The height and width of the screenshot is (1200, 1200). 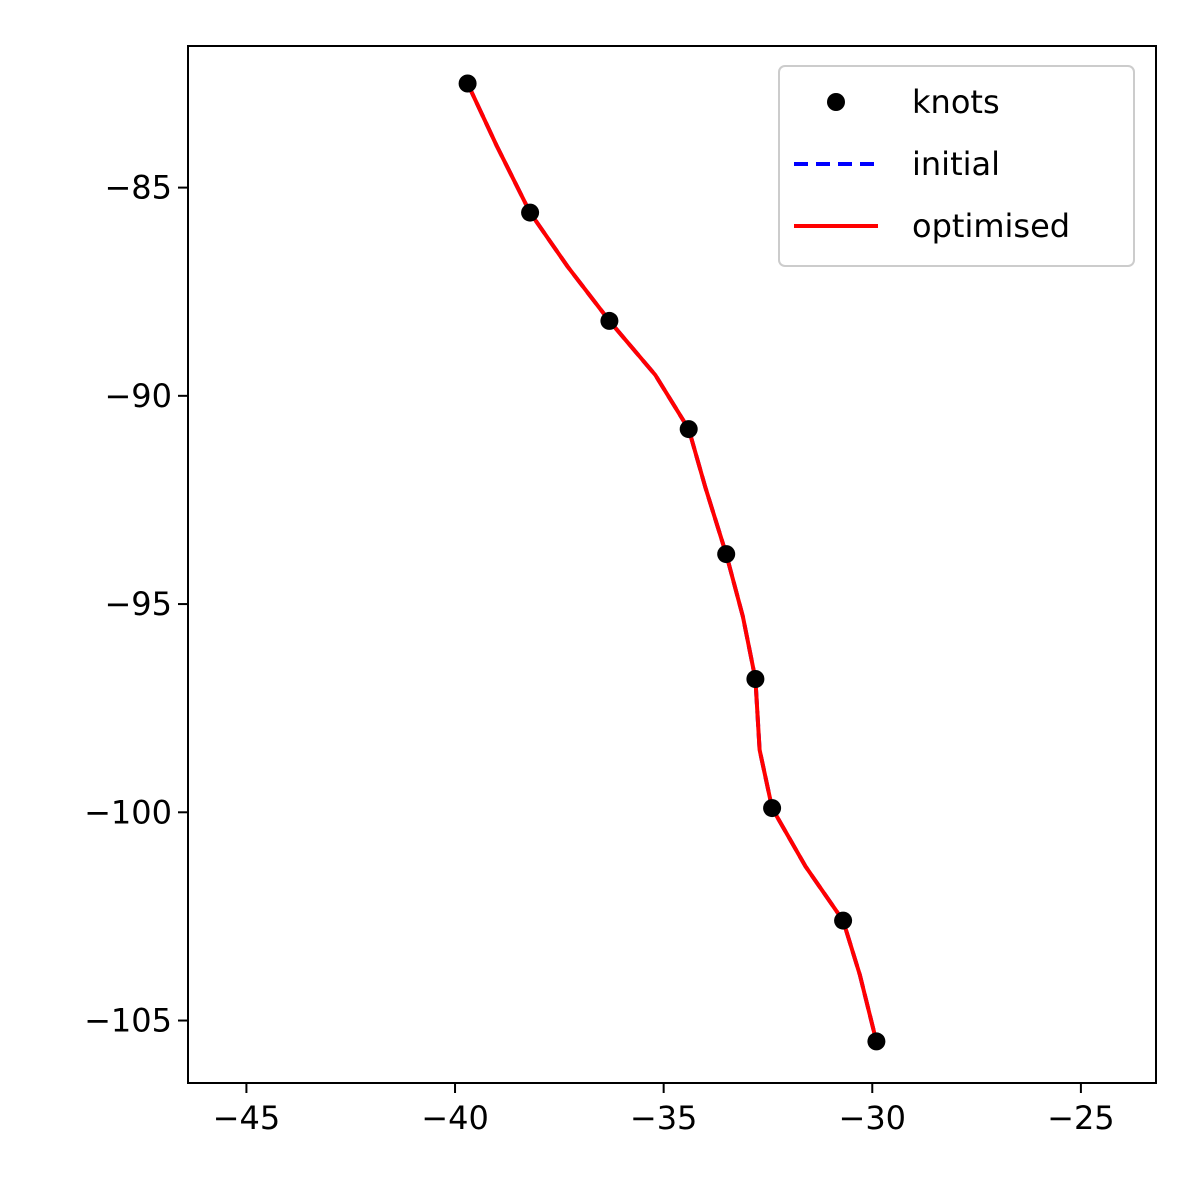 I want to click on x-tick-label: −25, so click(x=1081, y=1118).